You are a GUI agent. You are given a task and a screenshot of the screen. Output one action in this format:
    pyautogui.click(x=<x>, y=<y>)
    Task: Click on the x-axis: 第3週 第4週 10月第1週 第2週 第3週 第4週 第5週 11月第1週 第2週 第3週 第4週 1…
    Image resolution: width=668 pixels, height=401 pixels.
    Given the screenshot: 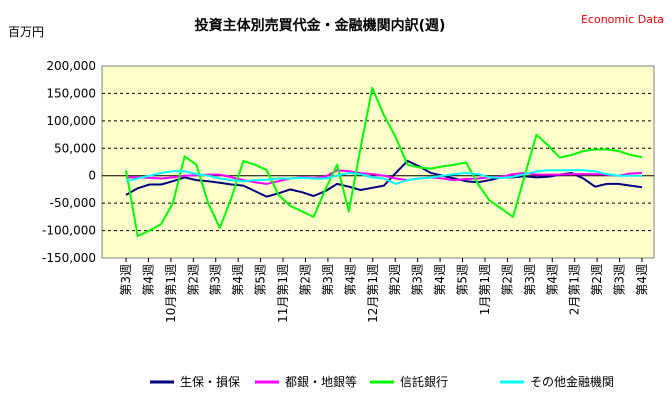 What is the action you would take?
    pyautogui.click(x=384, y=290)
    